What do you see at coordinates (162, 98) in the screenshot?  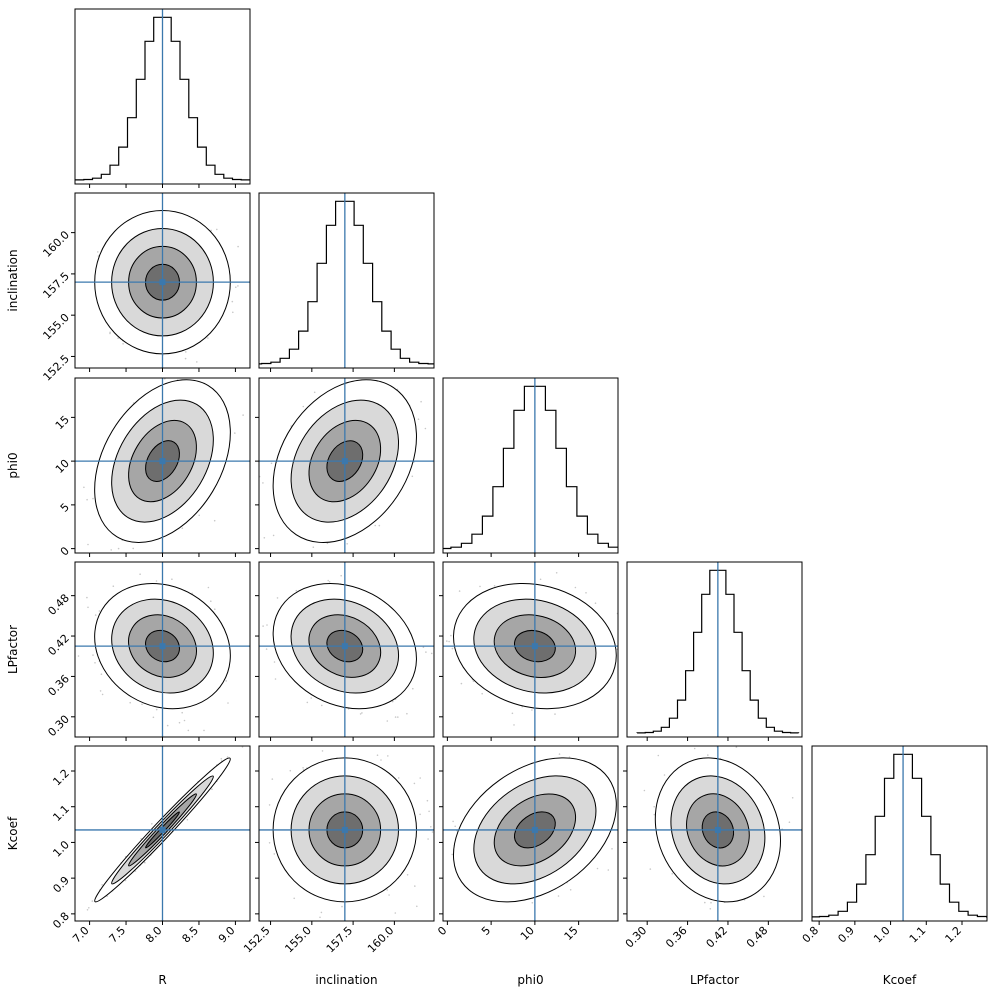 I see `panel-R-R` at bounding box center [162, 98].